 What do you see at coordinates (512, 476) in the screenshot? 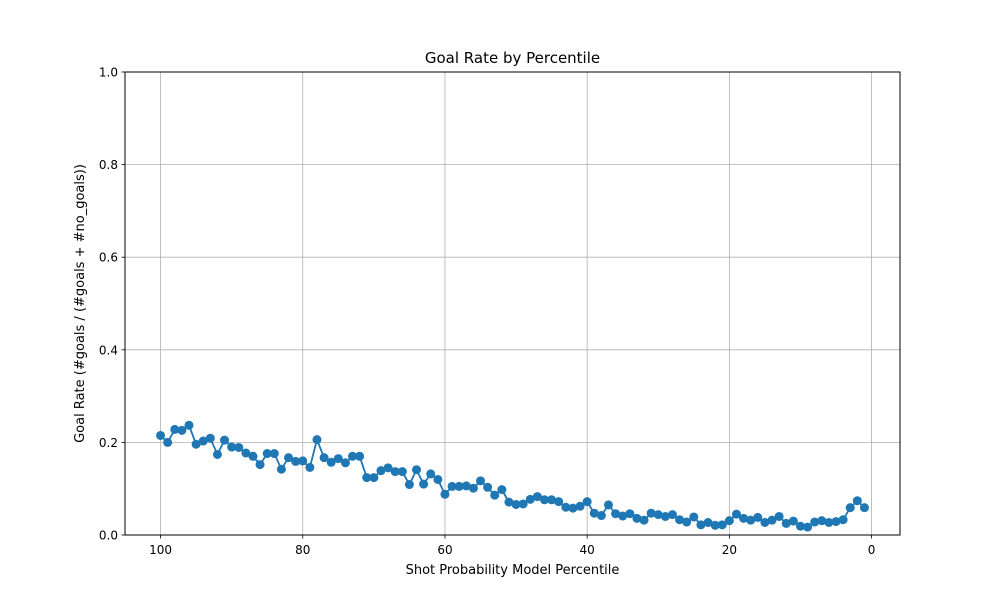
I see `series-layer` at bounding box center [512, 476].